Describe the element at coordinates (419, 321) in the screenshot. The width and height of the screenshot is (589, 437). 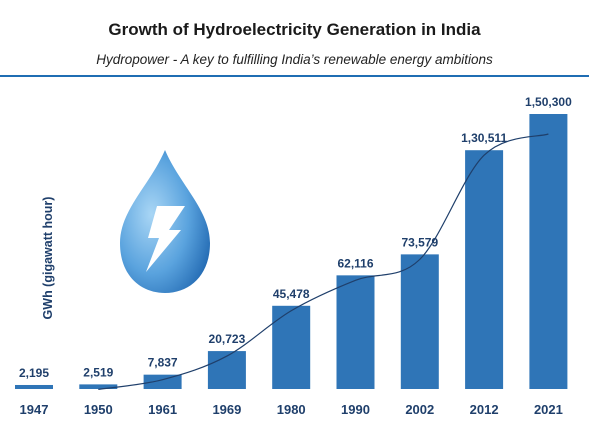
I see `bar-2002` at that location.